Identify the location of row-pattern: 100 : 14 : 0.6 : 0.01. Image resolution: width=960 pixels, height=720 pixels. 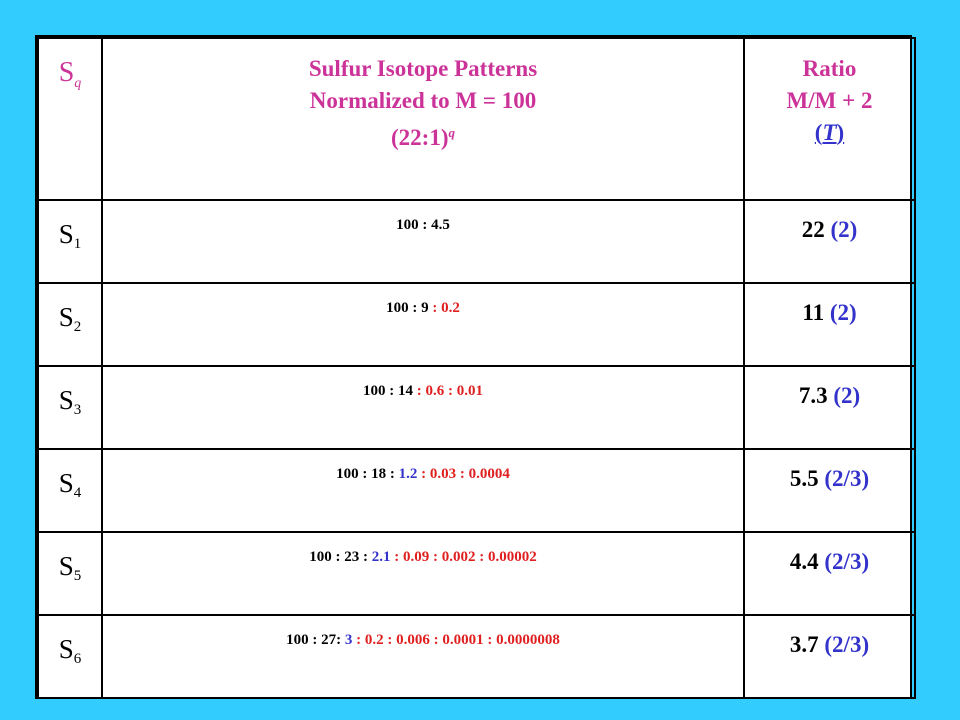
(423, 407).